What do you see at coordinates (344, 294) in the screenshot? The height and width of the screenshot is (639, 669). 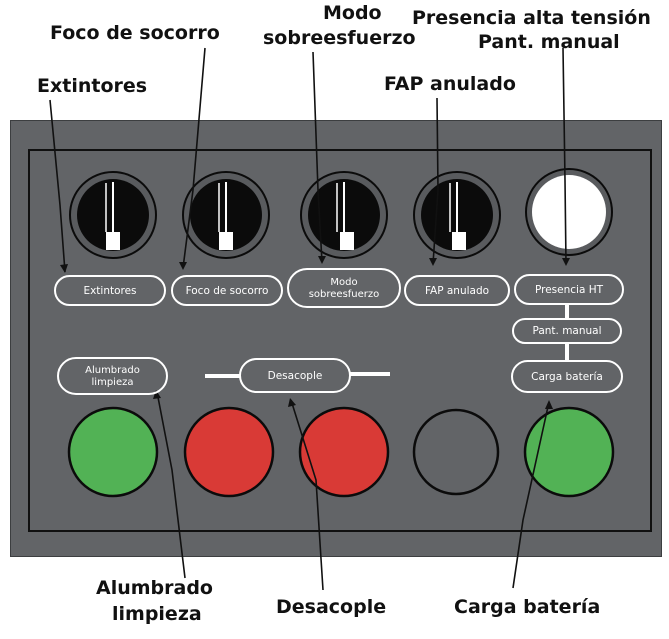 I see `label-modo-line2: sobreesfuerzo` at bounding box center [344, 294].